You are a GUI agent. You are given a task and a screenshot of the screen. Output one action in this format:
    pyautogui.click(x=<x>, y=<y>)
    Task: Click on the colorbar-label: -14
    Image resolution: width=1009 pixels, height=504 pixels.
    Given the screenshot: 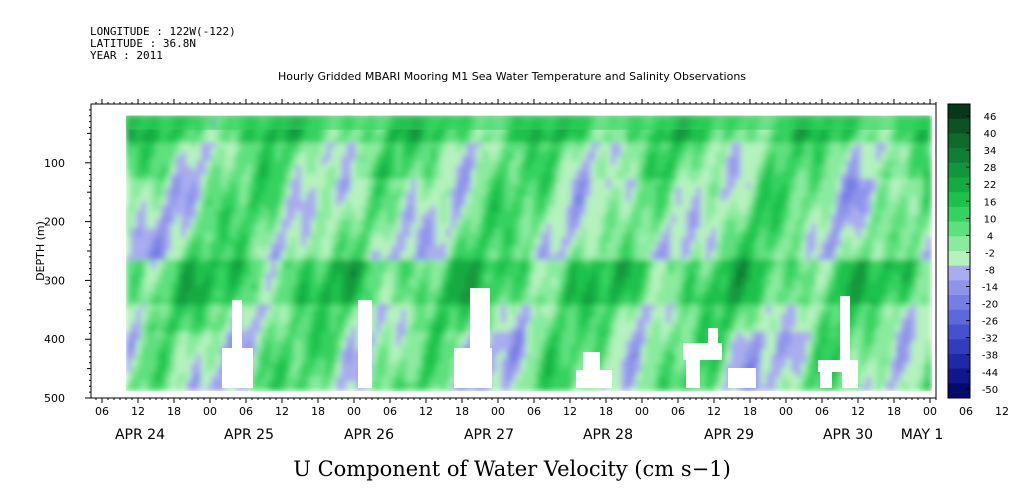 What is the action you would take?
    pyautogui.click(x=990, y=288)
    